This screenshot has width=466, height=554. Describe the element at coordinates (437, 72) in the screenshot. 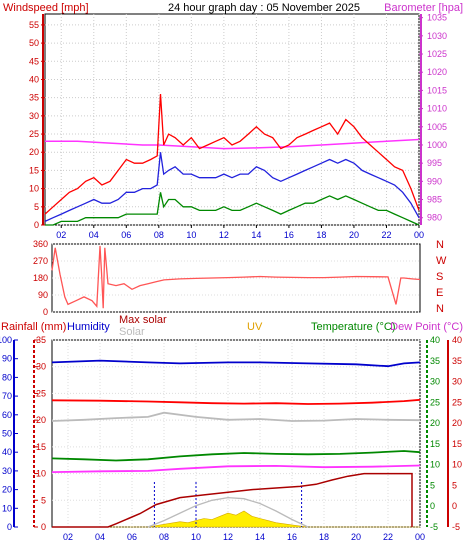

I see `wind-right-tick-label: 1020` at that location.